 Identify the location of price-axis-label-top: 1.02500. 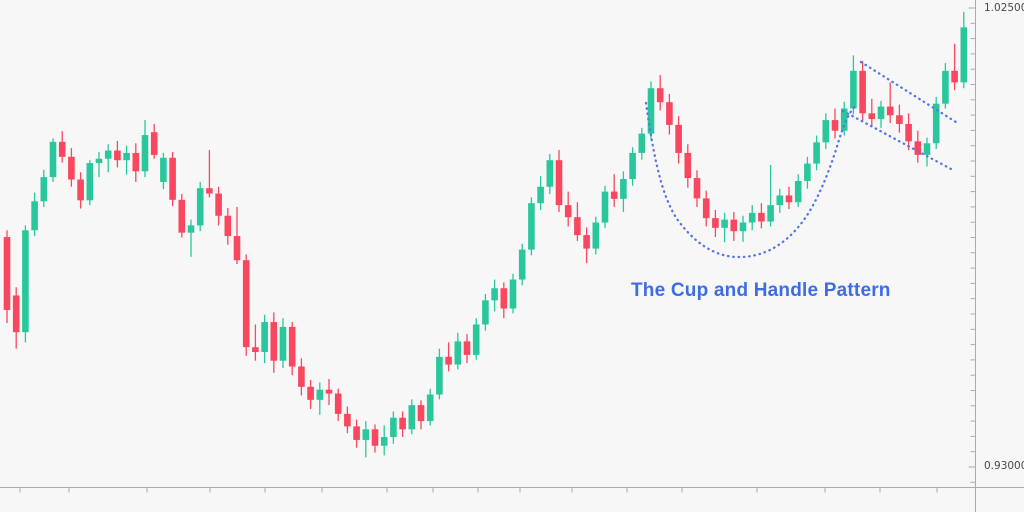
(1004, 8).